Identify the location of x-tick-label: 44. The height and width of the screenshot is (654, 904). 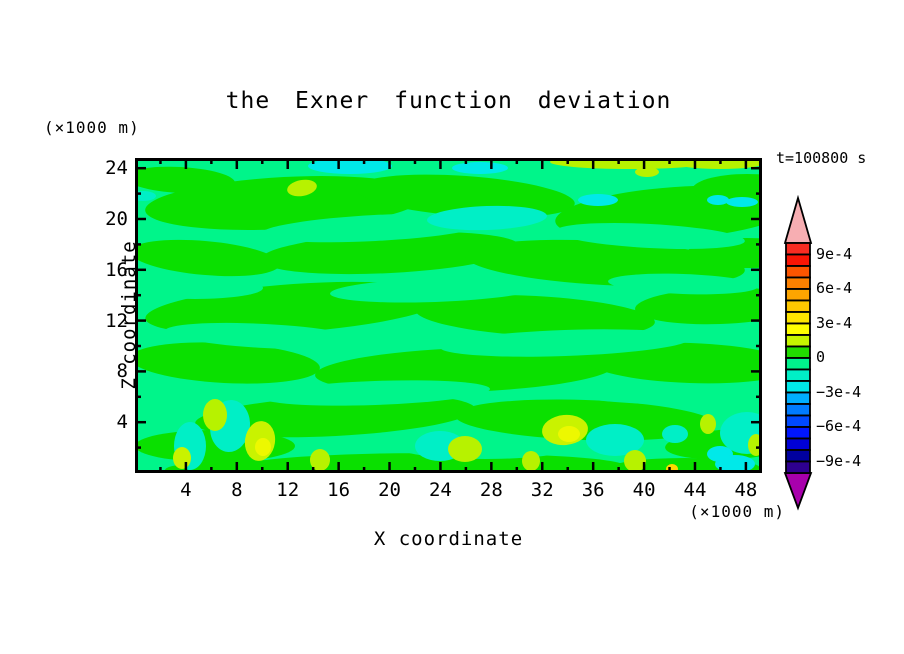
(695, 490).